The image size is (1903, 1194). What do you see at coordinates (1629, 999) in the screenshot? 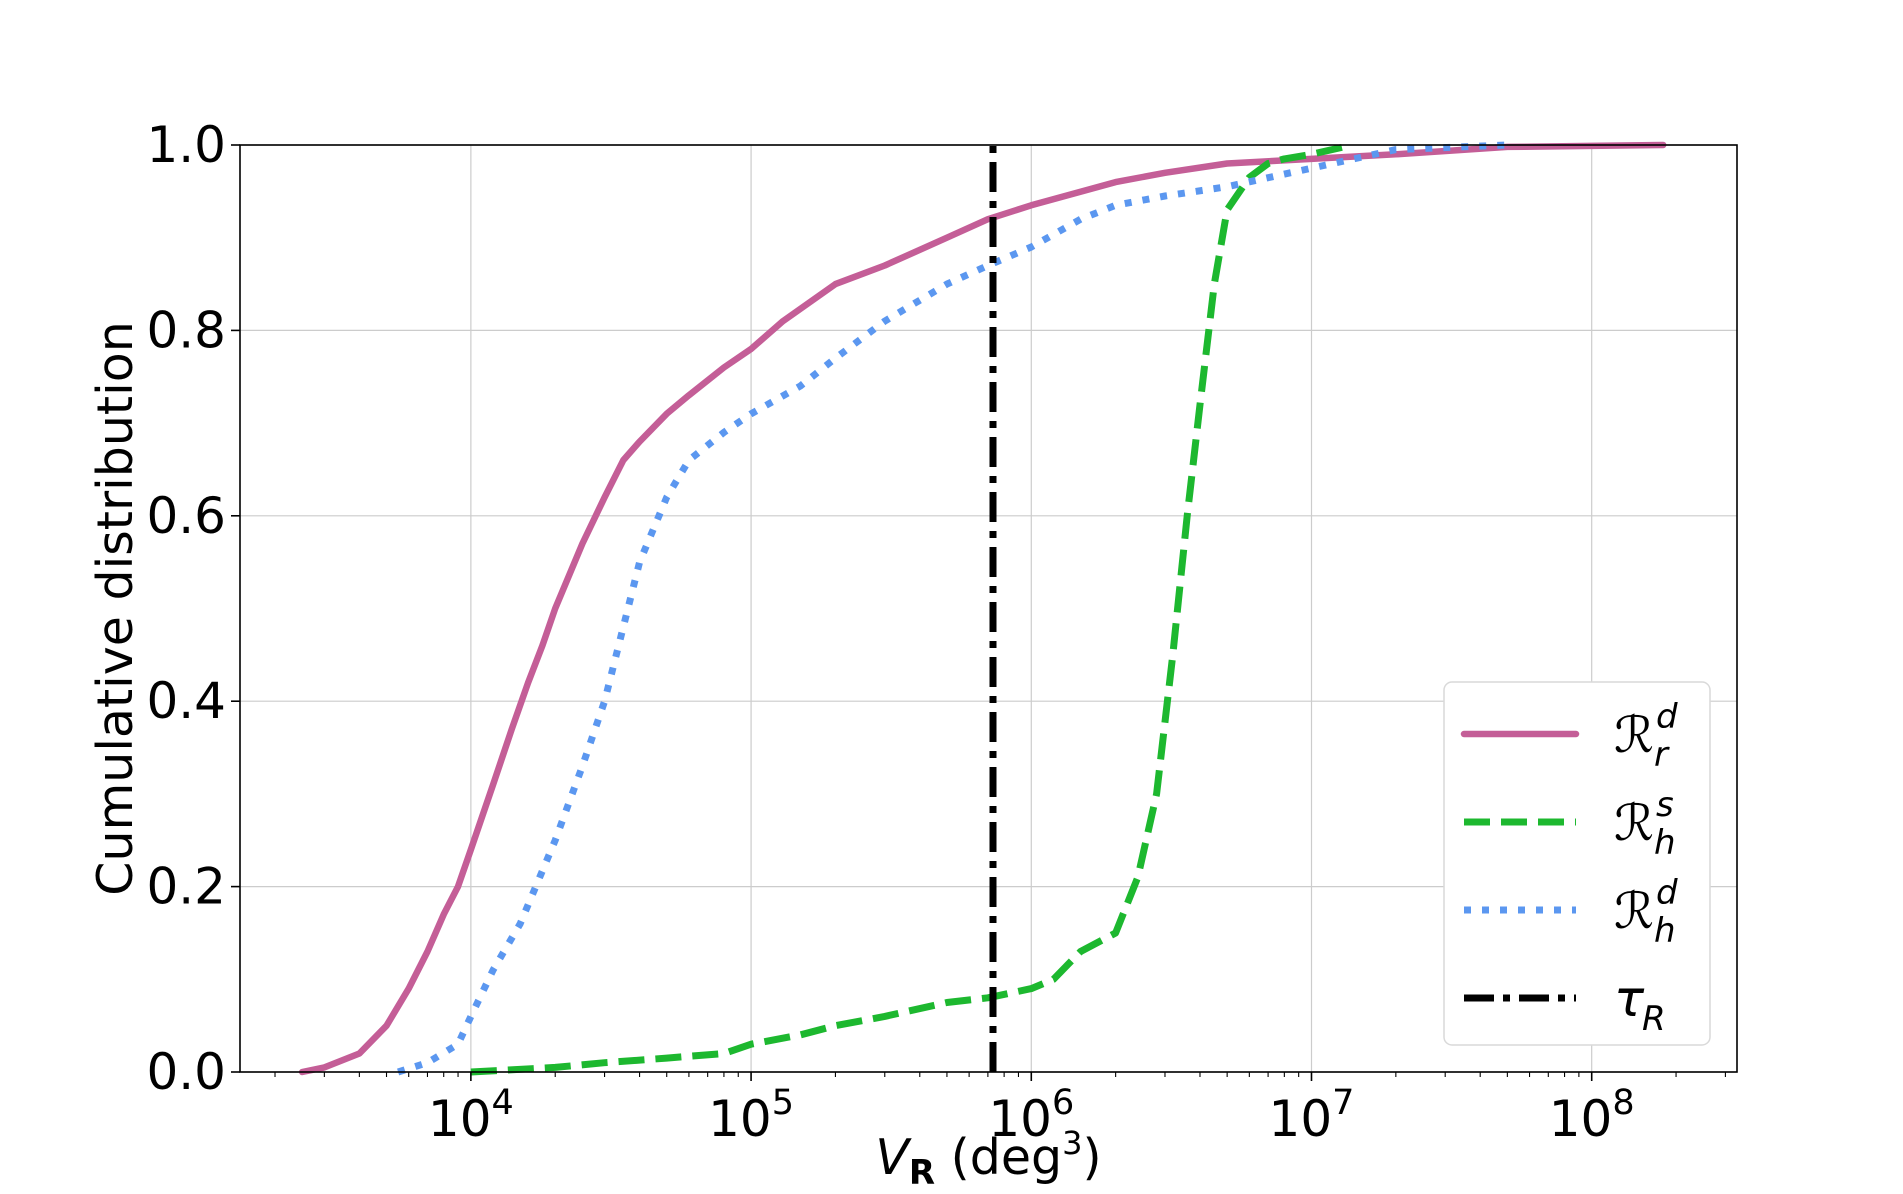
I see `legend-label-main: τ` at bounding box center [1629, 999].